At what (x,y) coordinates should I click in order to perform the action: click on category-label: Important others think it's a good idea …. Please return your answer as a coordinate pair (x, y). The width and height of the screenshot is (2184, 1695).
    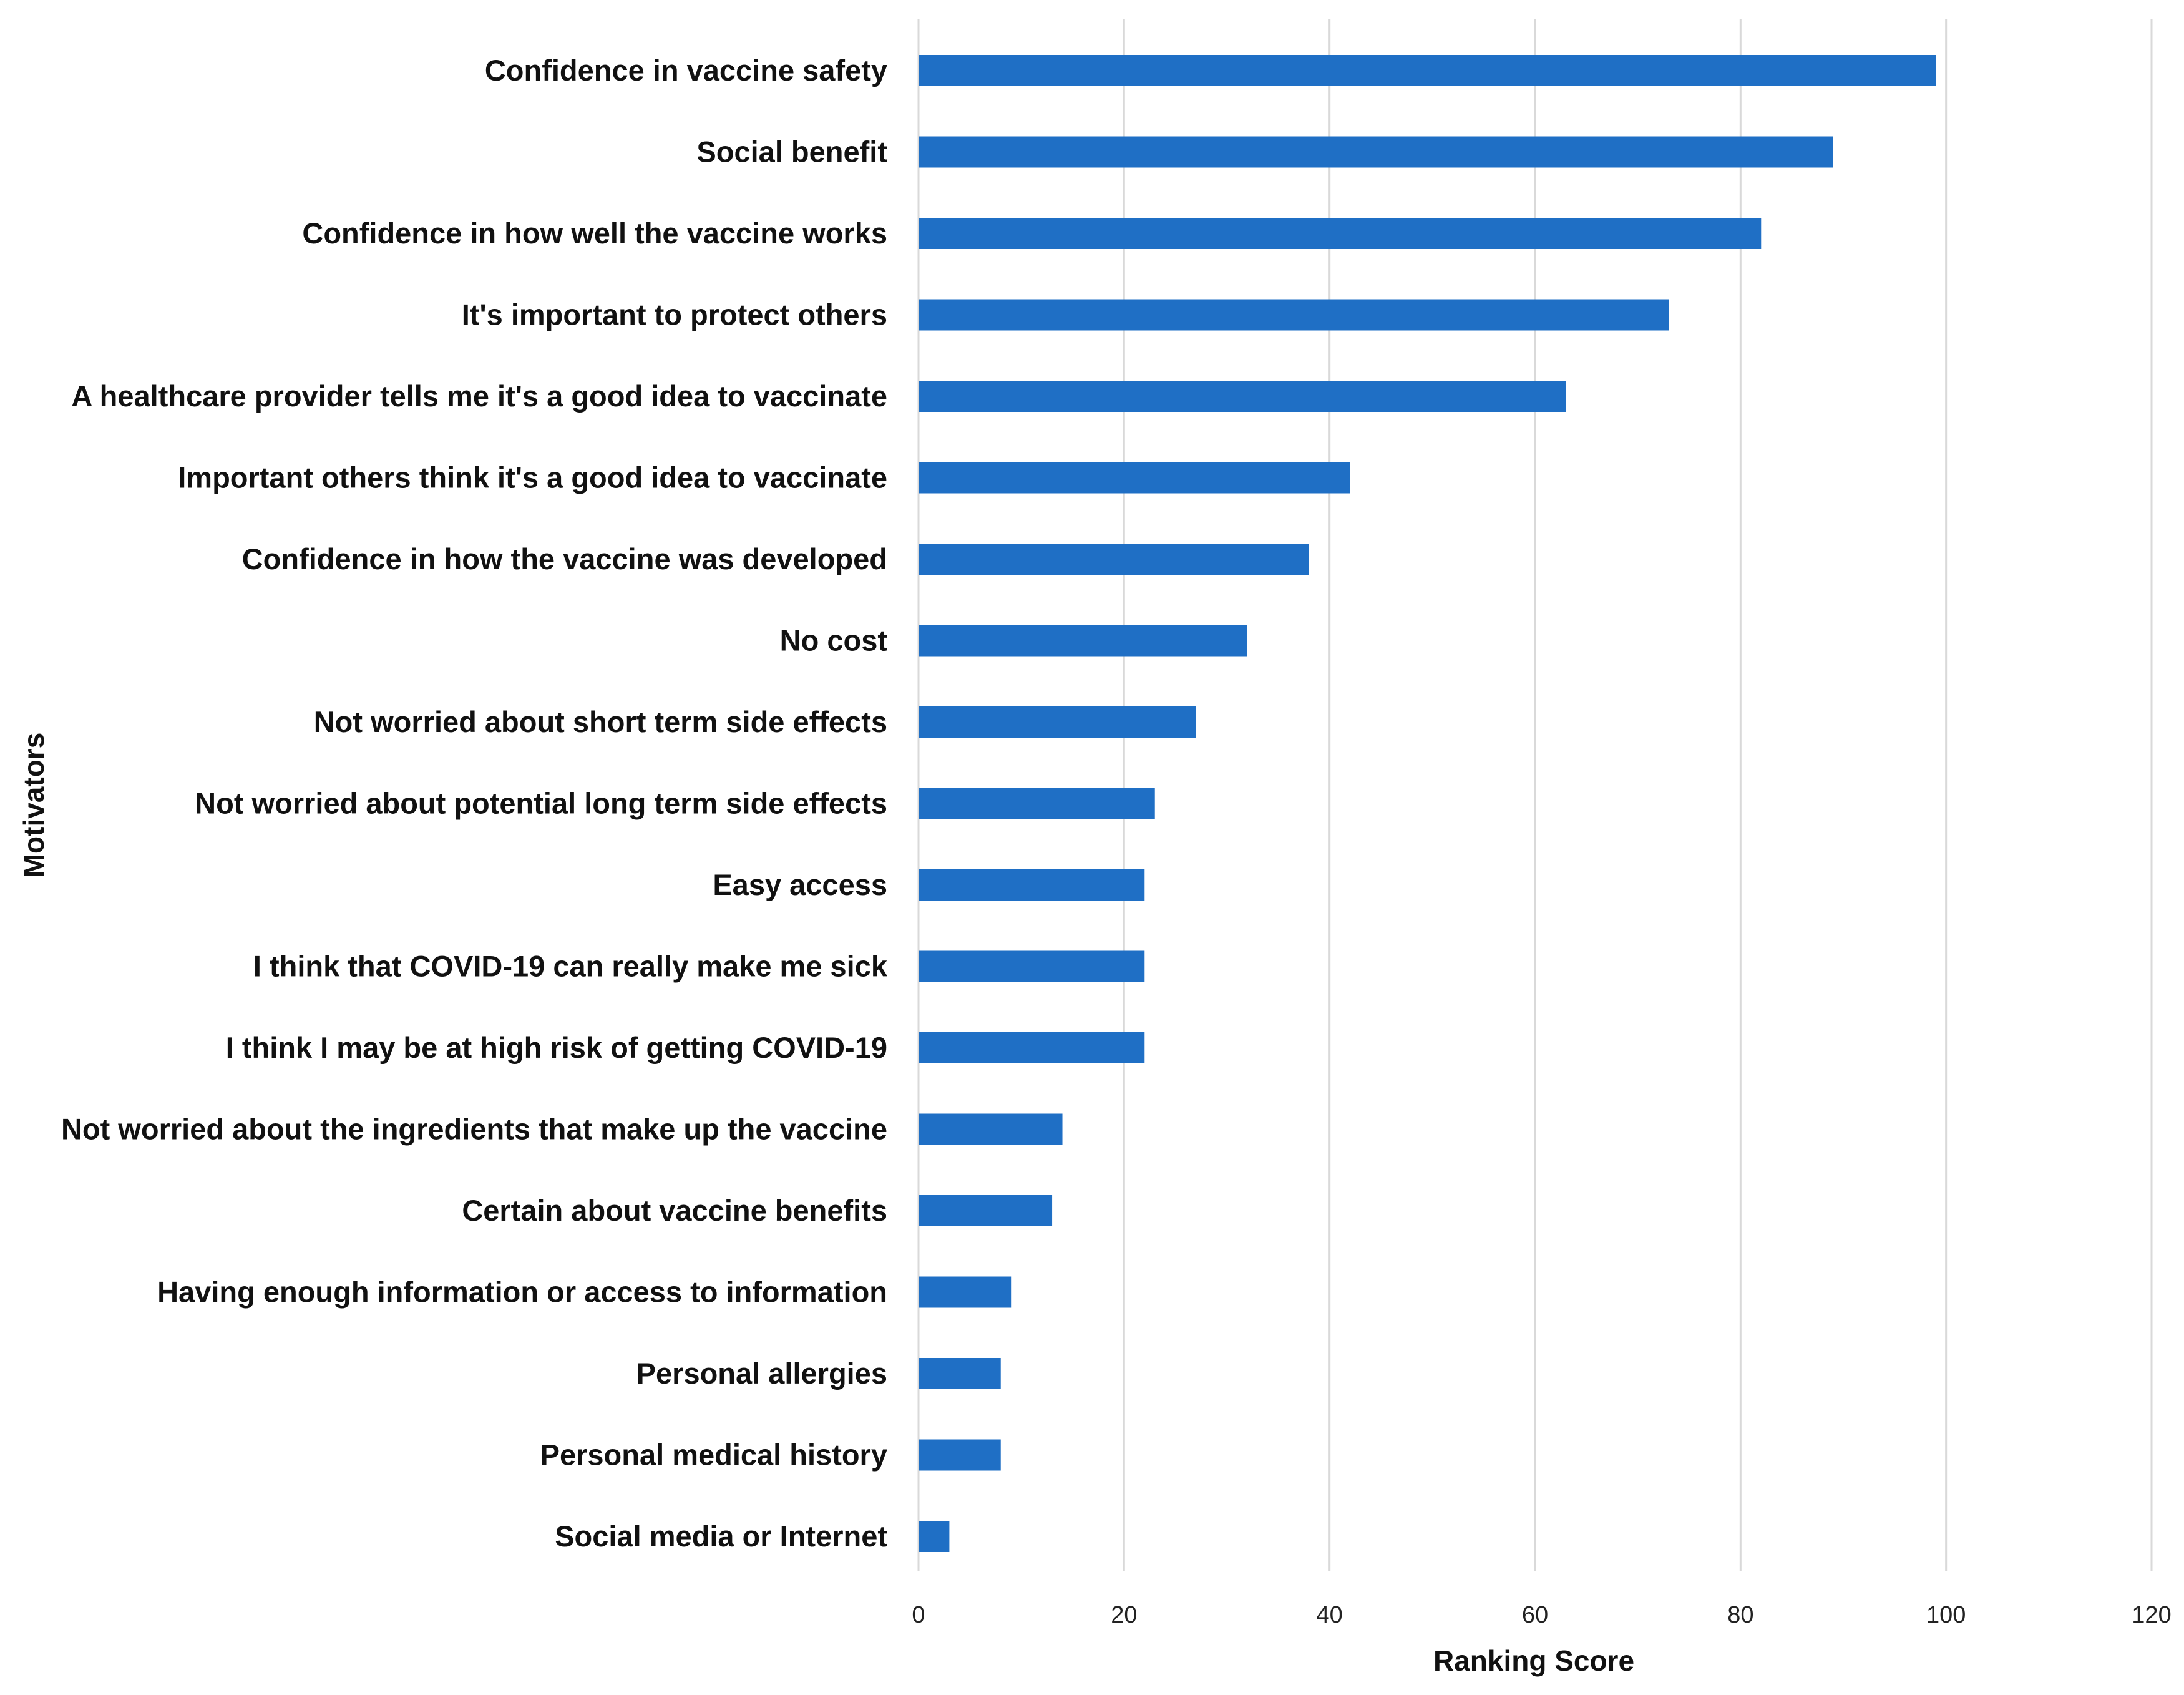
    Looking at the image, I should click on (532, 478).